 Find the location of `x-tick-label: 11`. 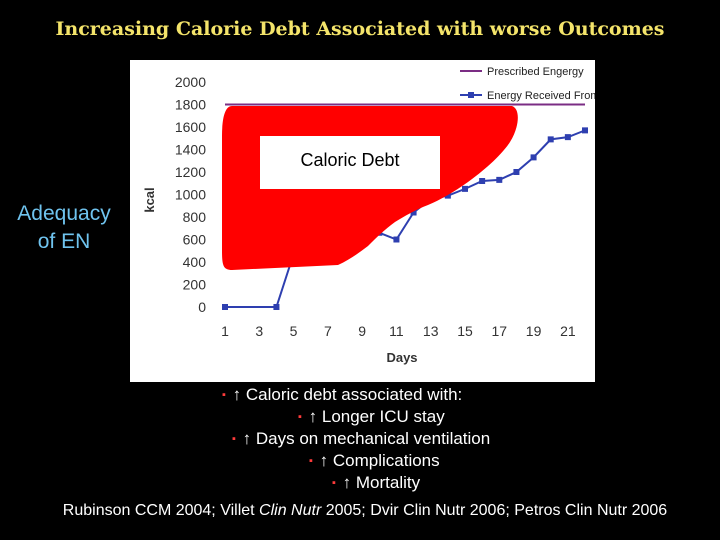

x-tick-label: 11 is located at coordinates (396, 331).